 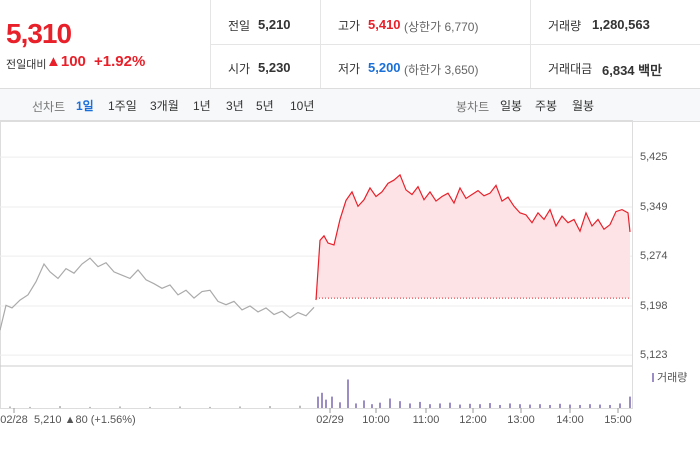 I want to click on x-tick-label: 15:00, so click(x=618, y=420).